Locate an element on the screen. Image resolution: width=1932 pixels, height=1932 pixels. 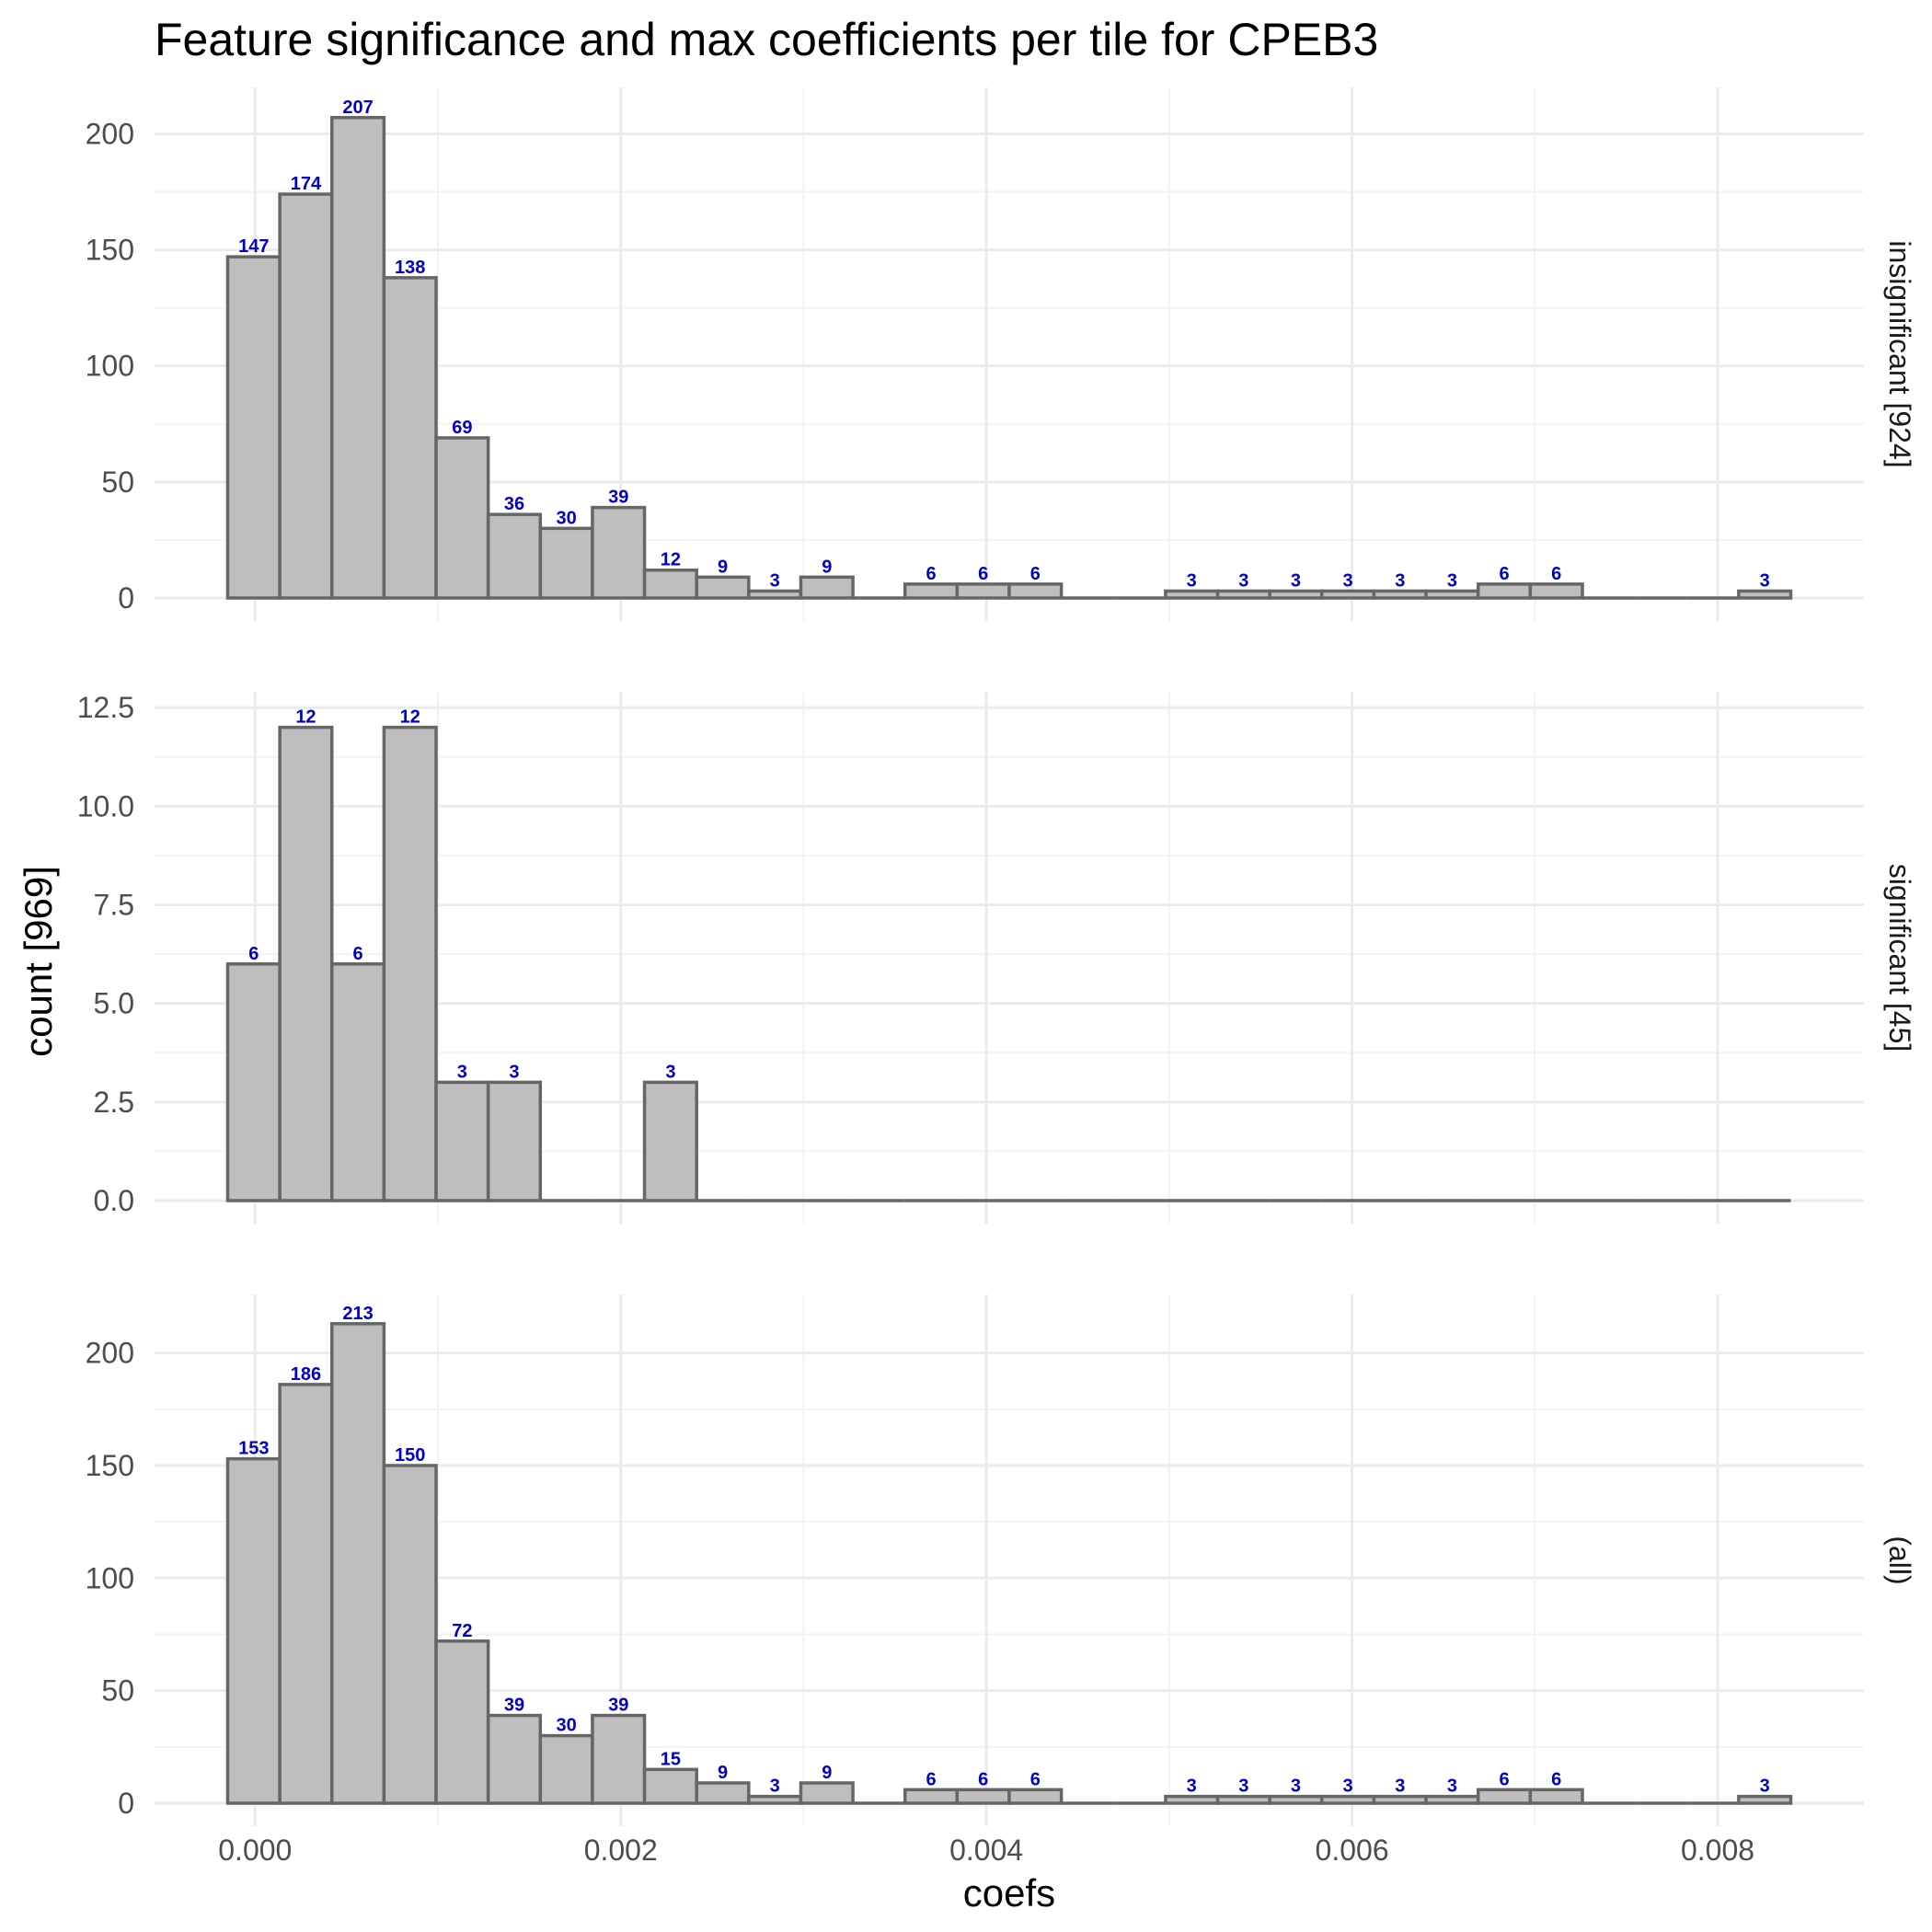
x-axis: 0.000 0.002 0.004 0.006 0.008 is located at coordinates (986, 1850).